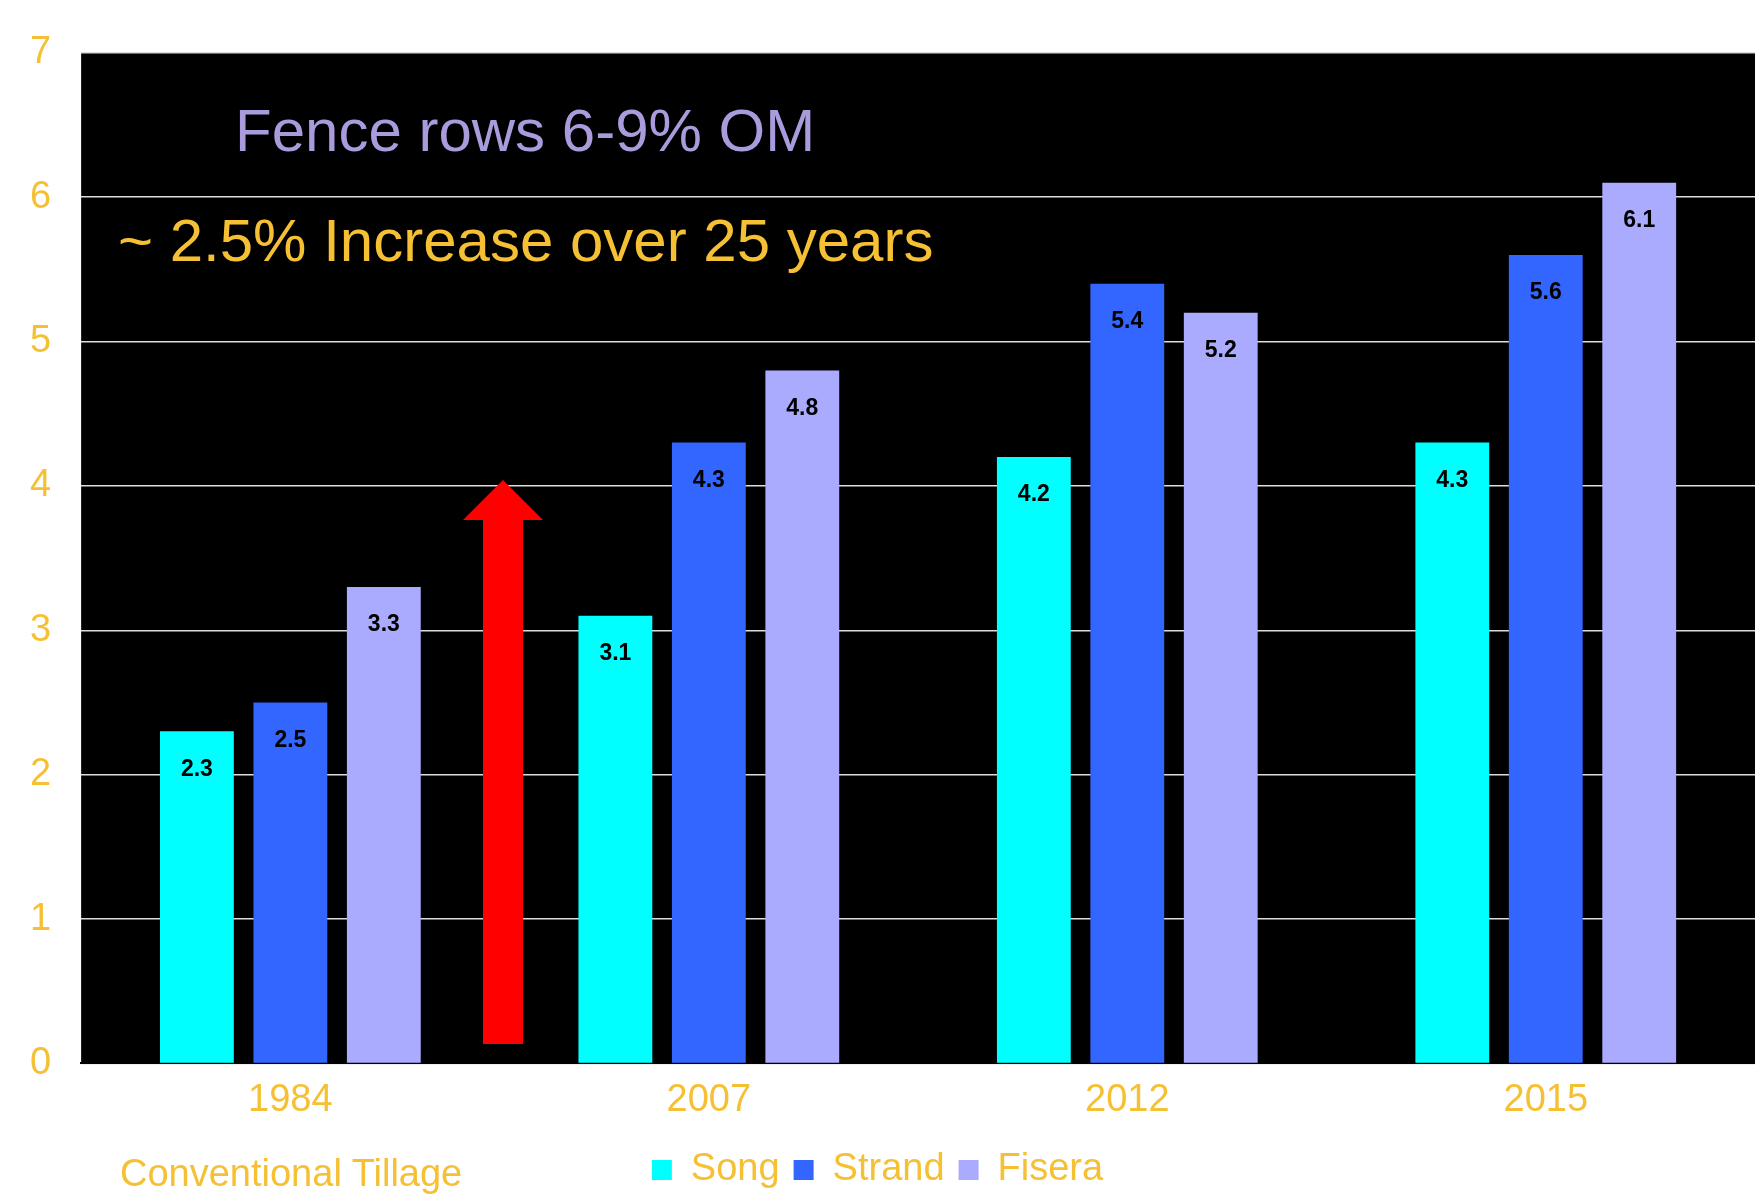  I want to click on legend-label: Song, so click(735, 1167).